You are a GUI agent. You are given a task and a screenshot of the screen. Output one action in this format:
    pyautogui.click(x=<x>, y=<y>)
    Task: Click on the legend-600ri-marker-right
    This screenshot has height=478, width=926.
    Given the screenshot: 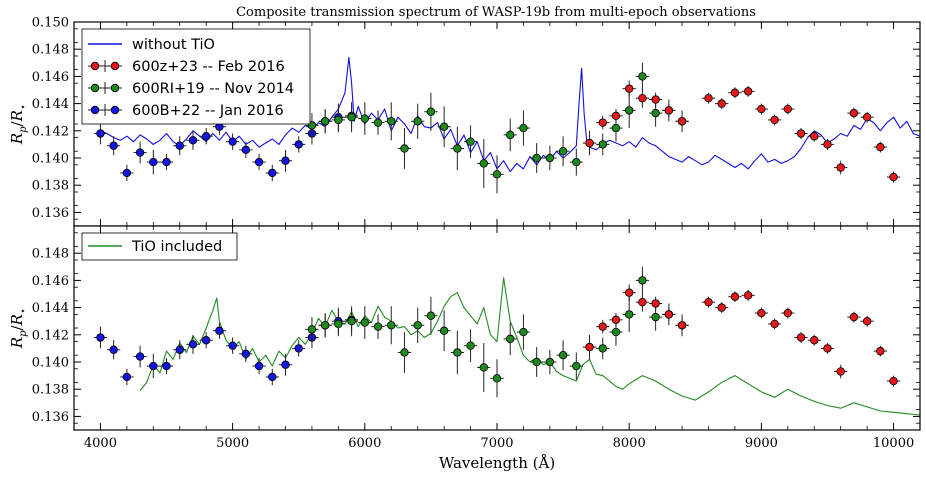 What is the action you would take?
    pyautogui.click(x=115, y=88)
    